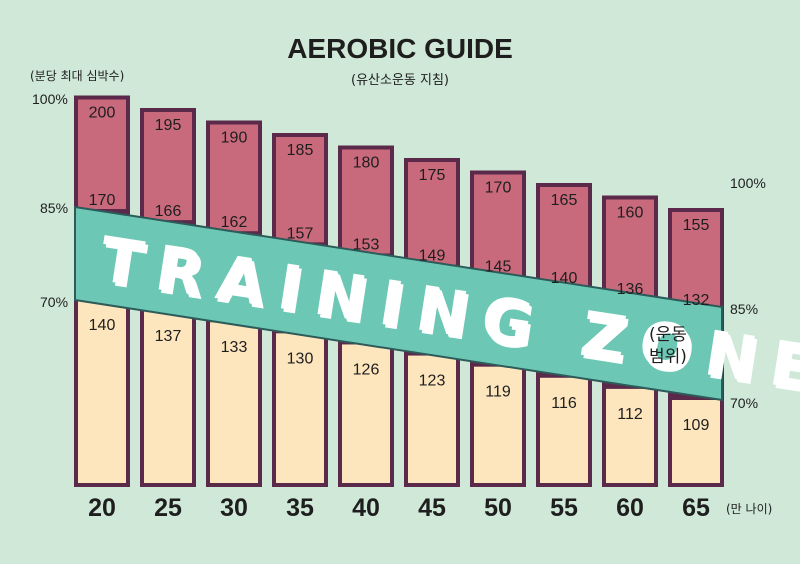 This screenshot has width=800, height=564. I want to click on x-axis-label: (만 나이), so click(749, 509).